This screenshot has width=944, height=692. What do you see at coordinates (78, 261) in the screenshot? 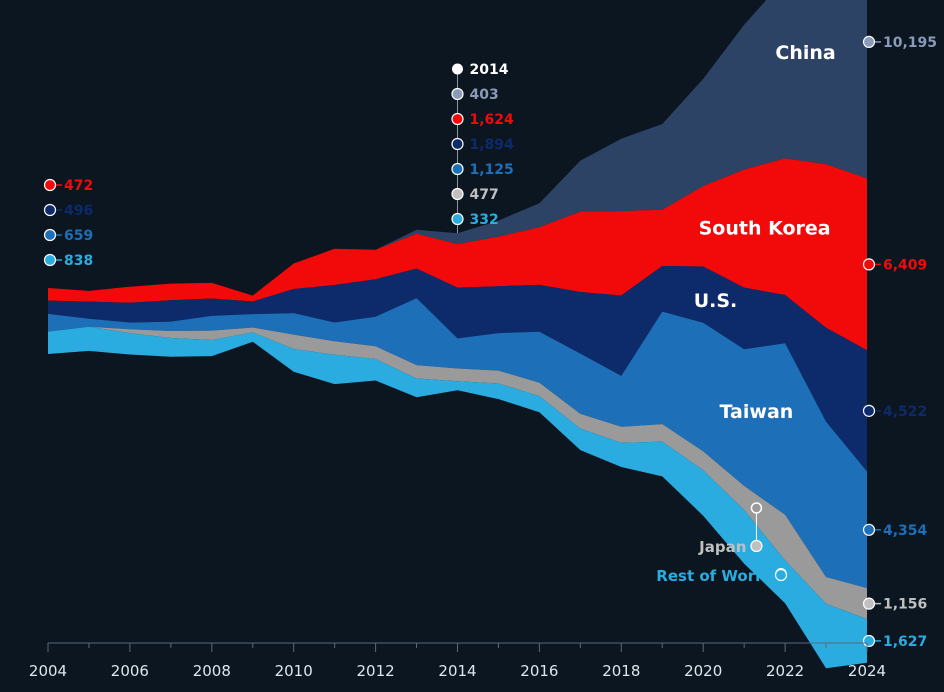
I see `value-2004-rest-of-world: 838` at bounding box center [78, 261].